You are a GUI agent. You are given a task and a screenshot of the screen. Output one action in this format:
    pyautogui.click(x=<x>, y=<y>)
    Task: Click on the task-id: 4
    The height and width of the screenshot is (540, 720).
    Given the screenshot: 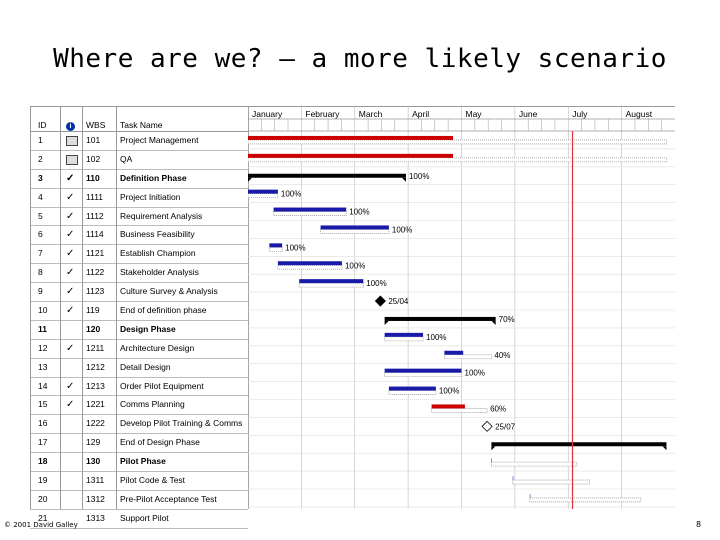 What is the action you would take?
    pyautogui.click(x=40, y=196)
    